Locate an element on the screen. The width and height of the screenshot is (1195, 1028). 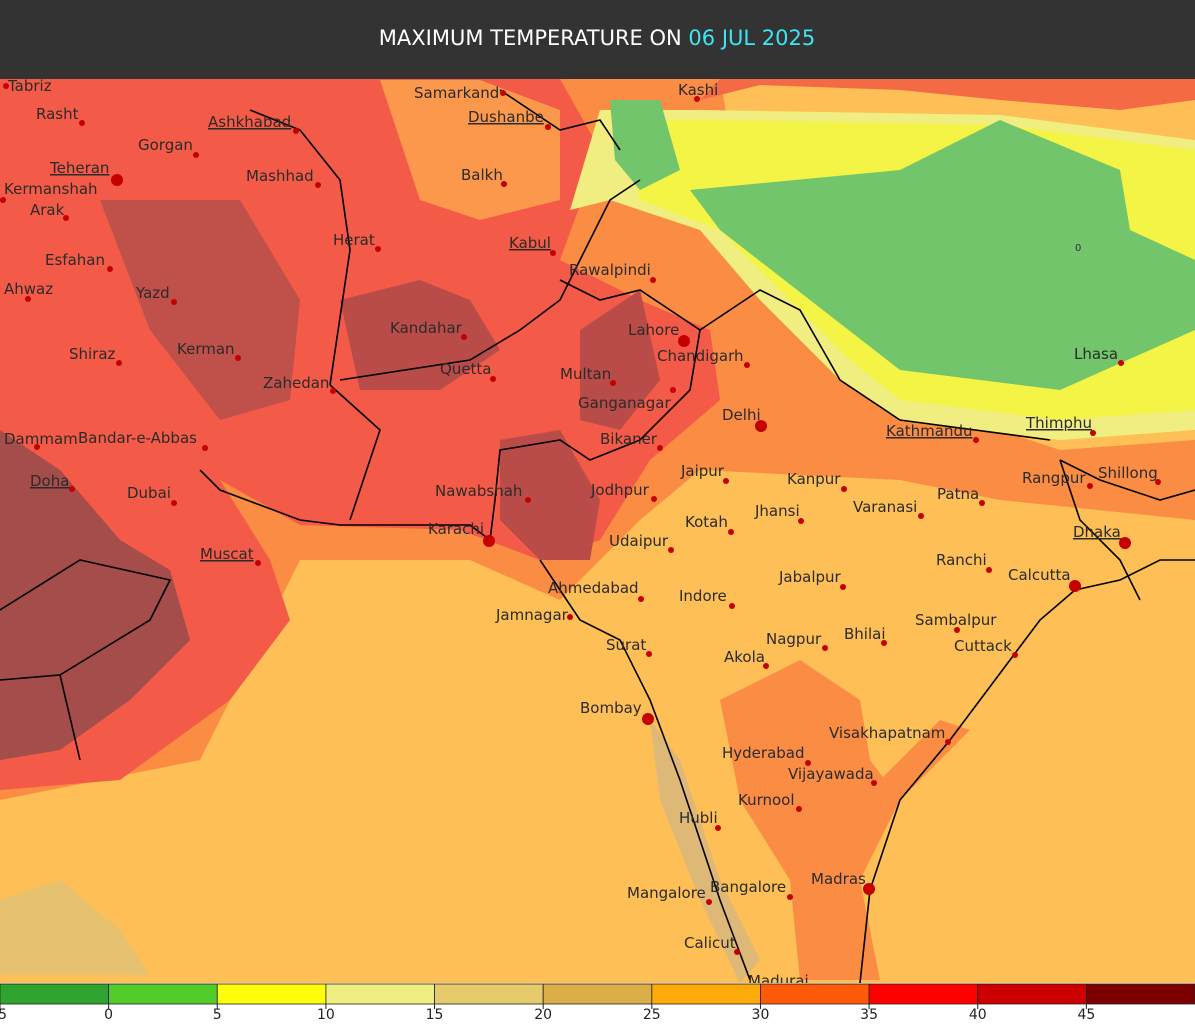
city-label: Surat is located at coordinates (626, 645).